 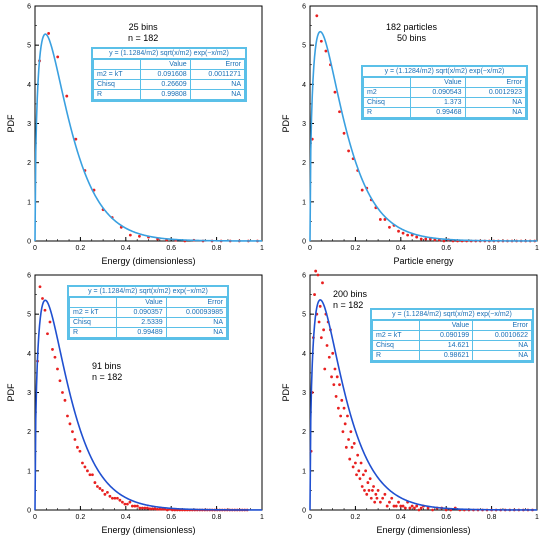 I want to click on bins-note: 91 bins n = 182, so click(x=107, y=372).